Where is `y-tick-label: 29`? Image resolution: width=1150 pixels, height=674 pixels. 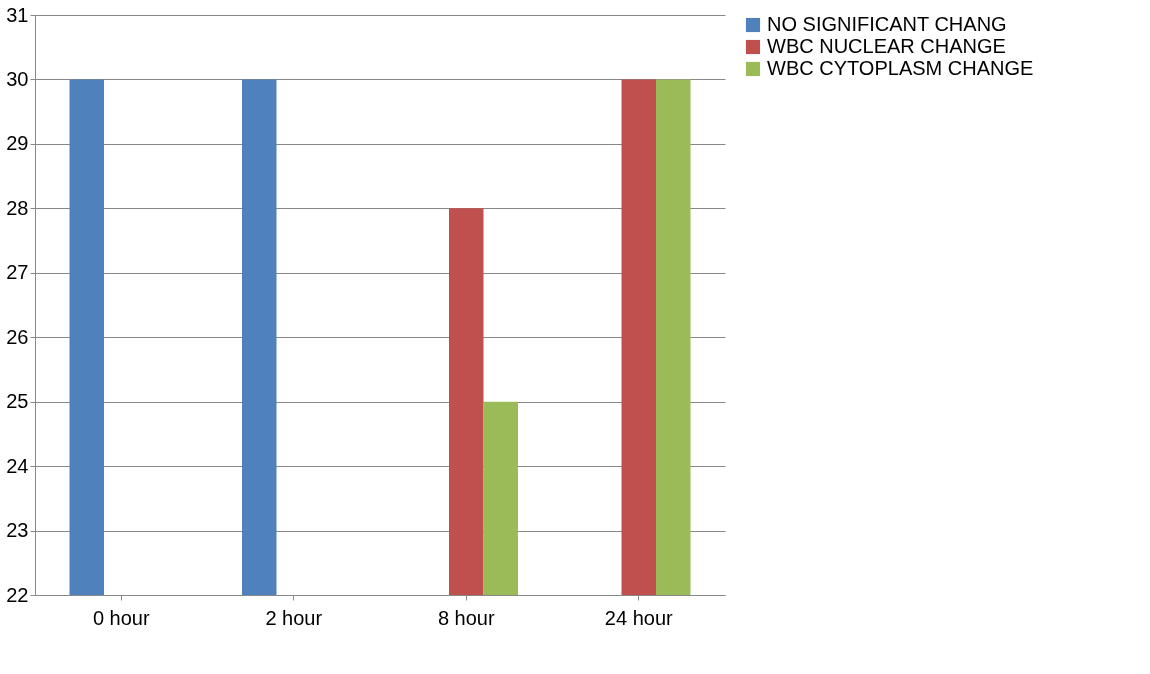
y-tick-label: 29 is located at coordinates (17, 143).